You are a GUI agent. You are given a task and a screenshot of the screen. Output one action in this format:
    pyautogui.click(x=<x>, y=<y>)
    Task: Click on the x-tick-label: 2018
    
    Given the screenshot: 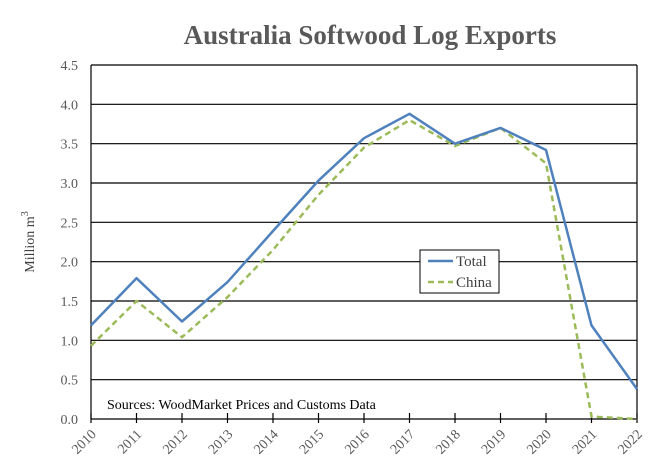 What is the action you would take?
    pyautogui.click(x=448, y=442)
    